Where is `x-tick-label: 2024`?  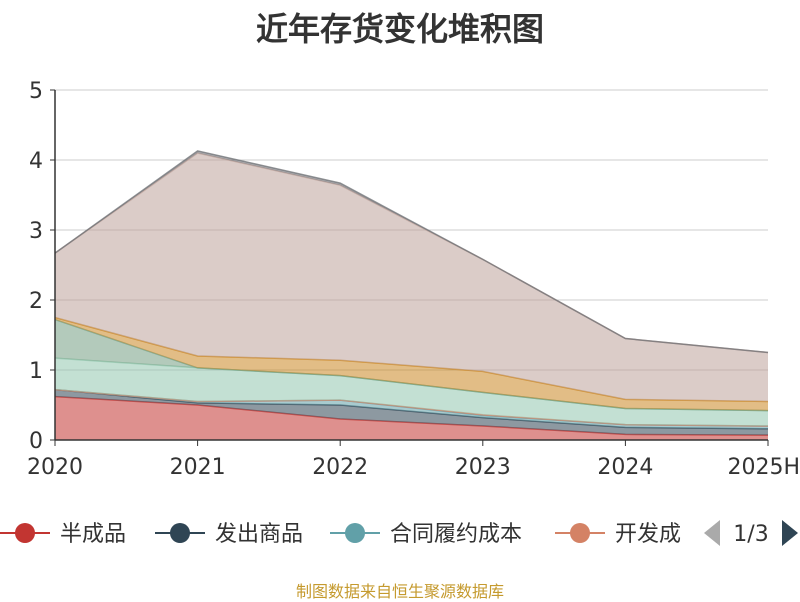 x-tick-label: 2024 is located at coordinates (625, 467).